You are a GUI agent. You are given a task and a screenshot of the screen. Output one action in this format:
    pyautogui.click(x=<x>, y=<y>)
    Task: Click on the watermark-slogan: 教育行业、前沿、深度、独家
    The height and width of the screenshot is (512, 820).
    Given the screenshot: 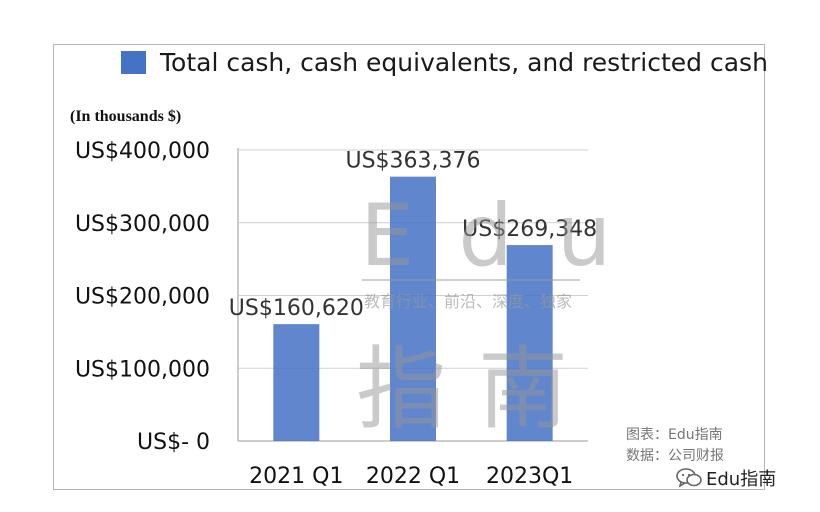 What is the action you would take?
    pyautogui.click(x=468, y=301)
    